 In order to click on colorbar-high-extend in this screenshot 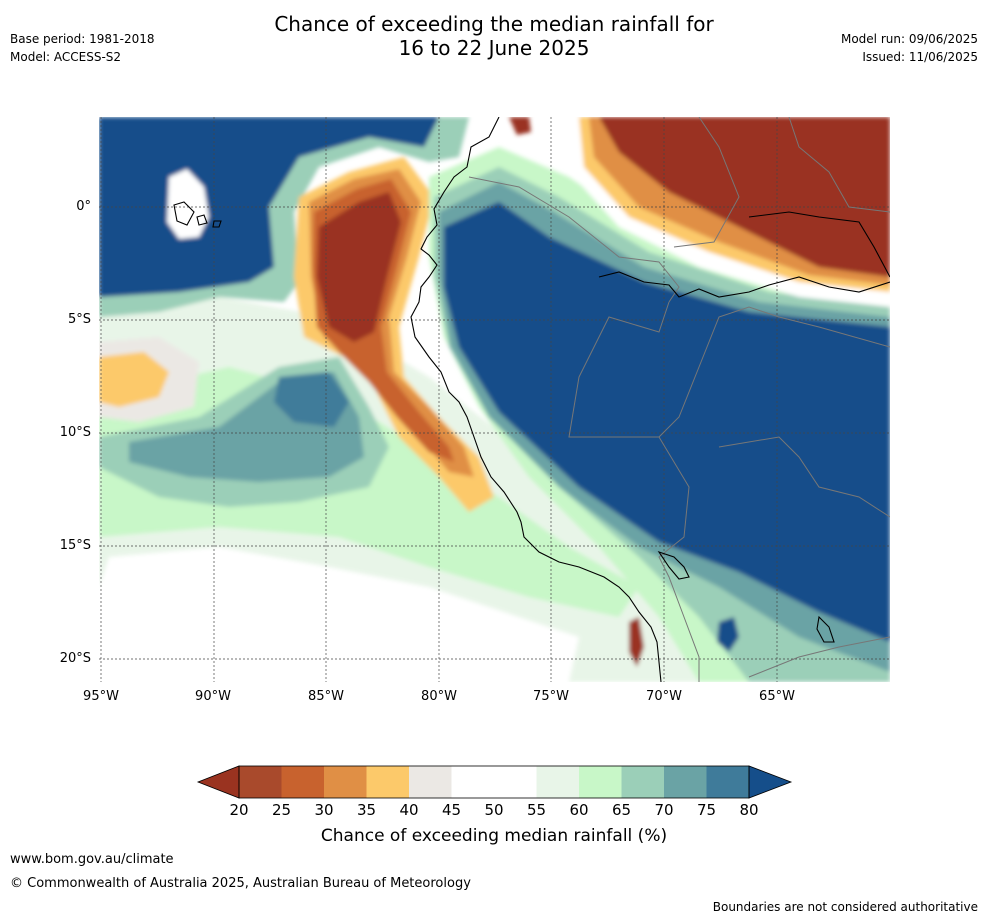, I will do `click(770, 782)`.